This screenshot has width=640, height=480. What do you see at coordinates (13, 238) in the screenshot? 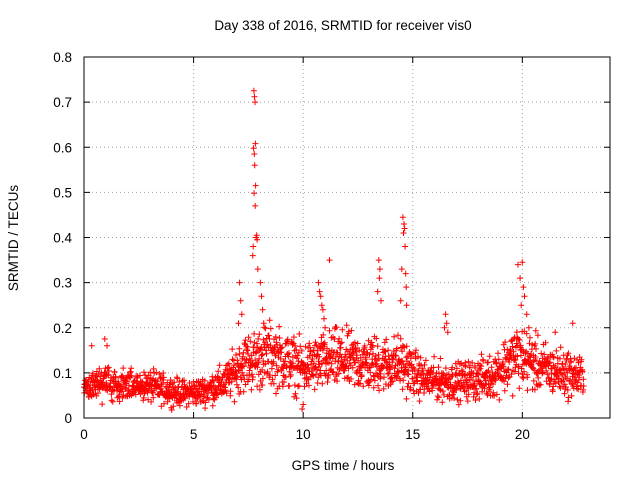
I see `y-axis-label: SRMTID / TECUs` at bounding box center [13, 238].